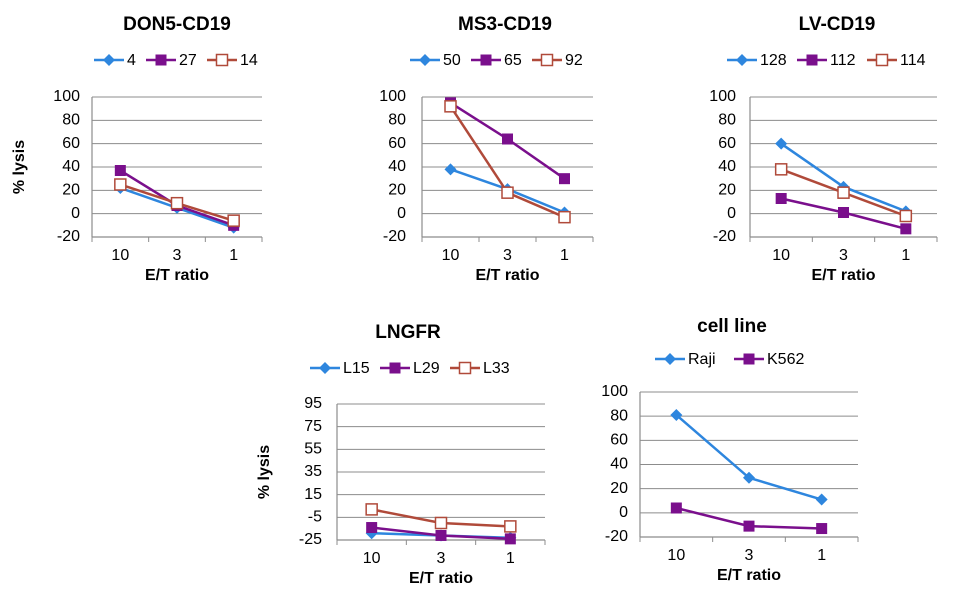  I want to click on legend-label: 65, so click(513, 60).